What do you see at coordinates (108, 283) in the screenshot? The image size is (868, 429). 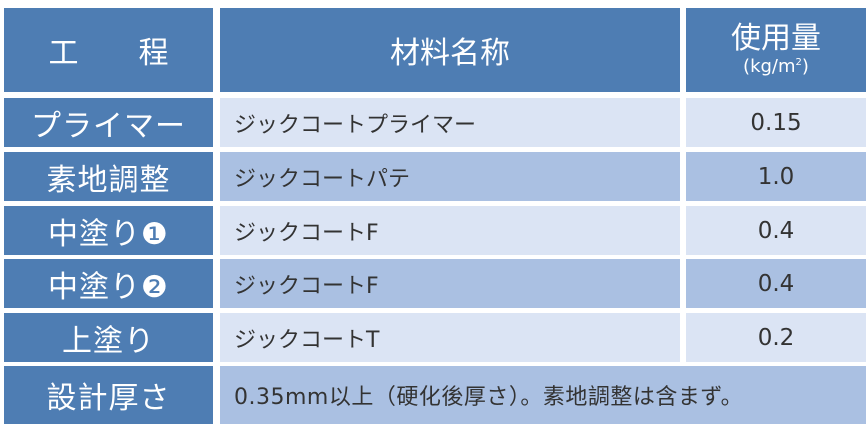 I see `row-process: 中塗り❷` at bounding box center [108, 283].